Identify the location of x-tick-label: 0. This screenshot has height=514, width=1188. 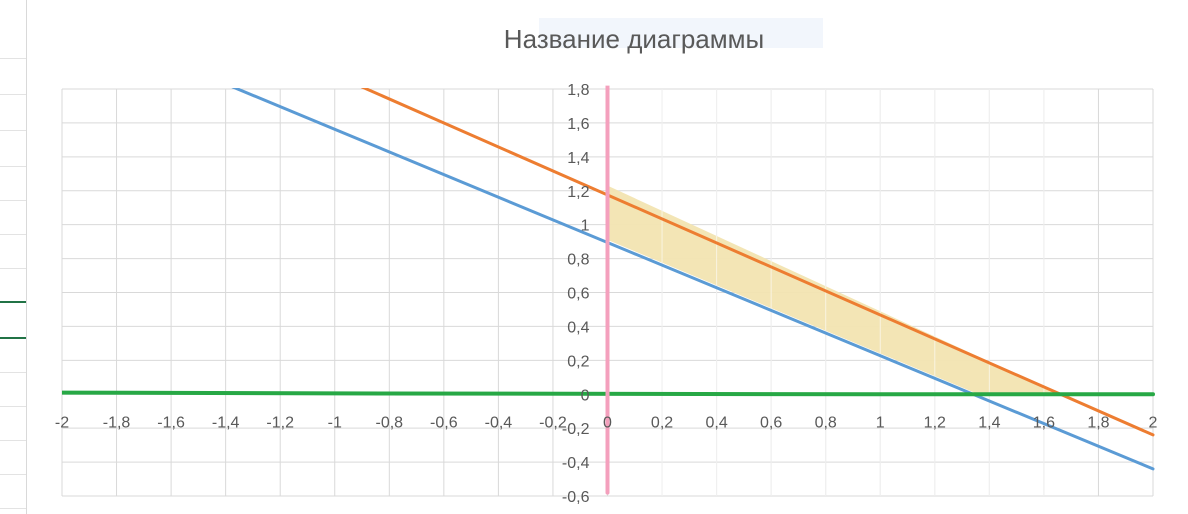
(607, 422).